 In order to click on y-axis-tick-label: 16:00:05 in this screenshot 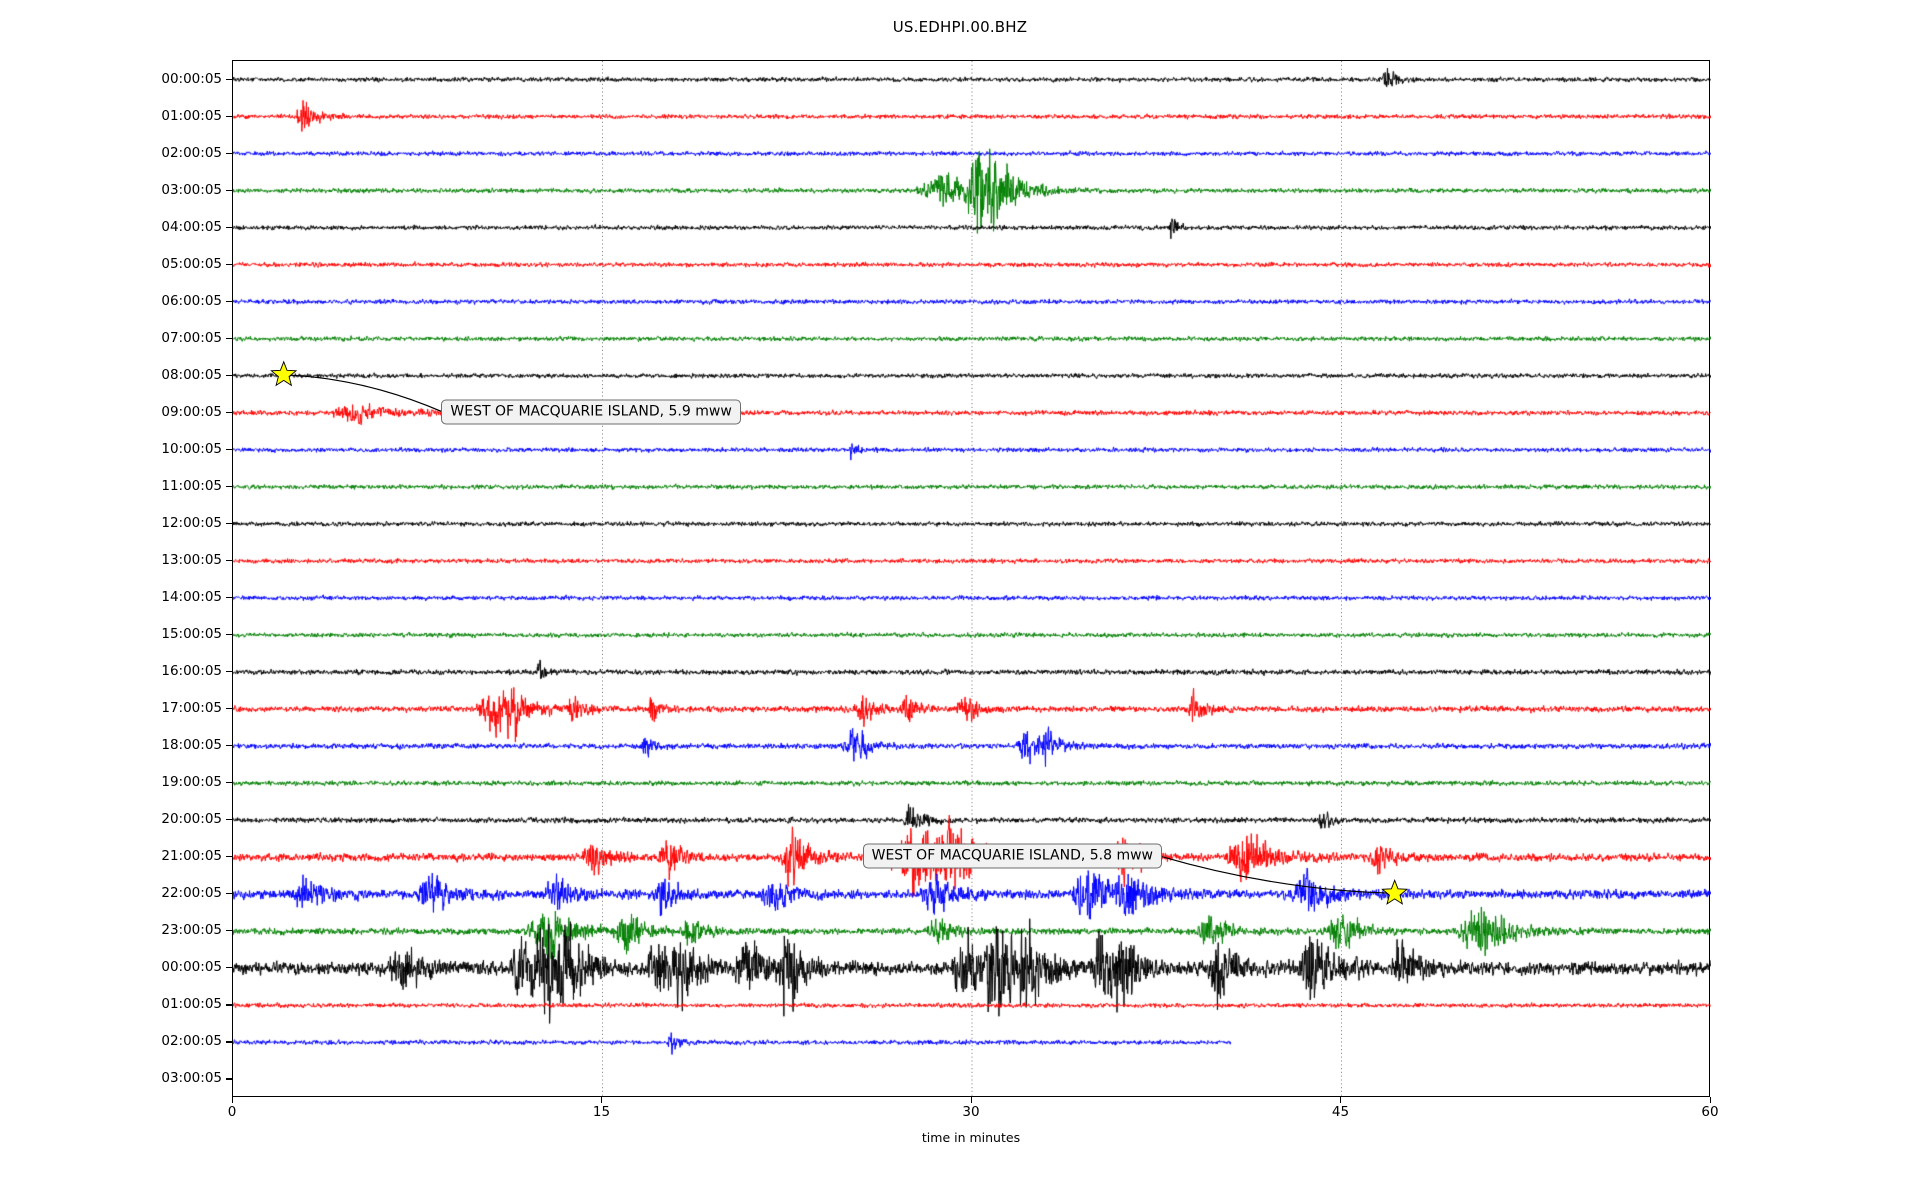, I will do `click(191, 671)`.